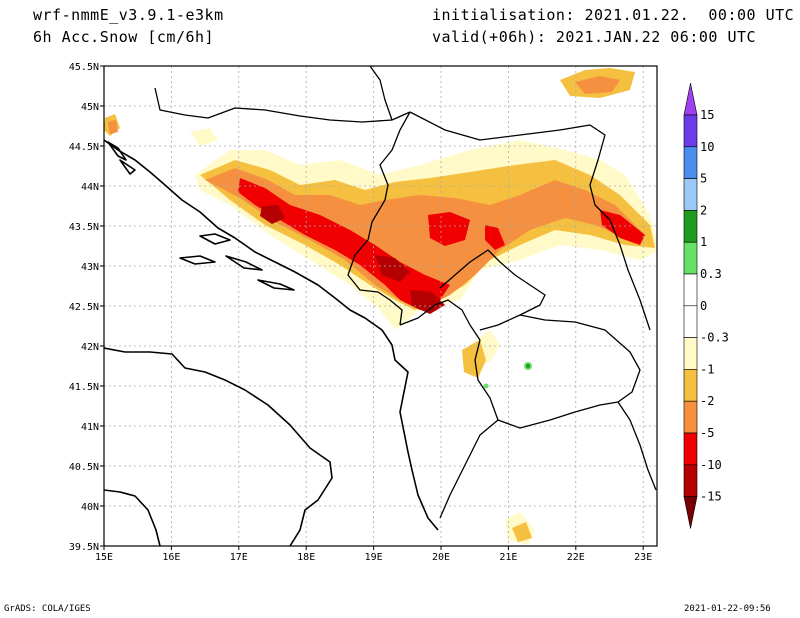  Describe the element at coordinates (643, 557) in the screenshot. I see `lon-label: 23E` at that location.